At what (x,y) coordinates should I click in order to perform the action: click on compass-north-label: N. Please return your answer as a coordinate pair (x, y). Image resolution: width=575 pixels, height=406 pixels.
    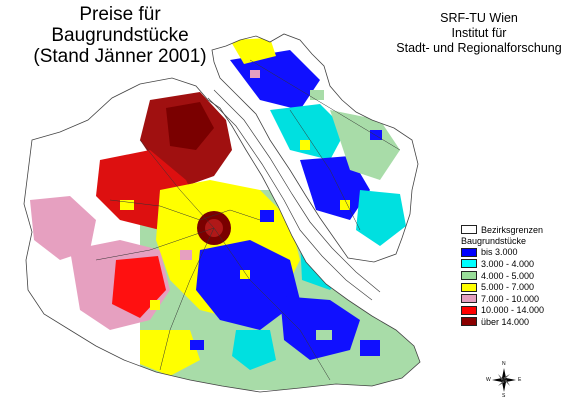
    Looking at the image, I should click on (504, 364).